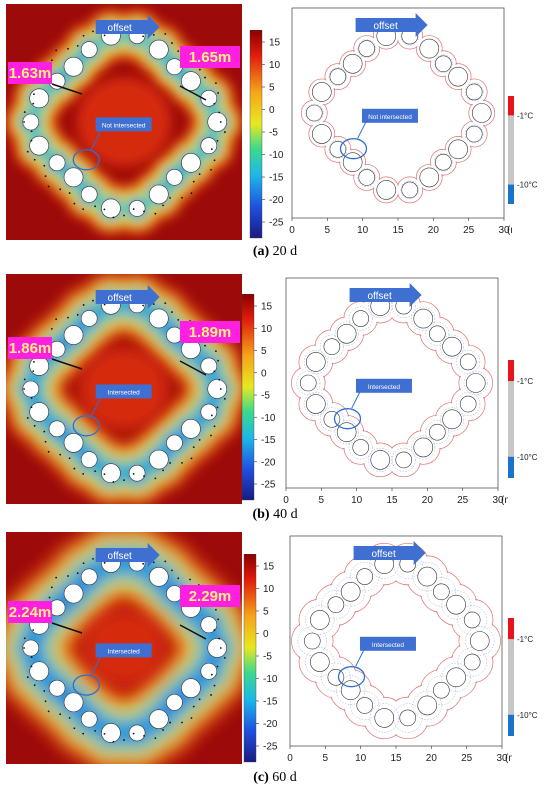 This screenshot has width=550, height=792. What do you see at coordinates (285, 251) in the screenshot?
I see `caption-text: 20 d` at bounding box center [285, 251].